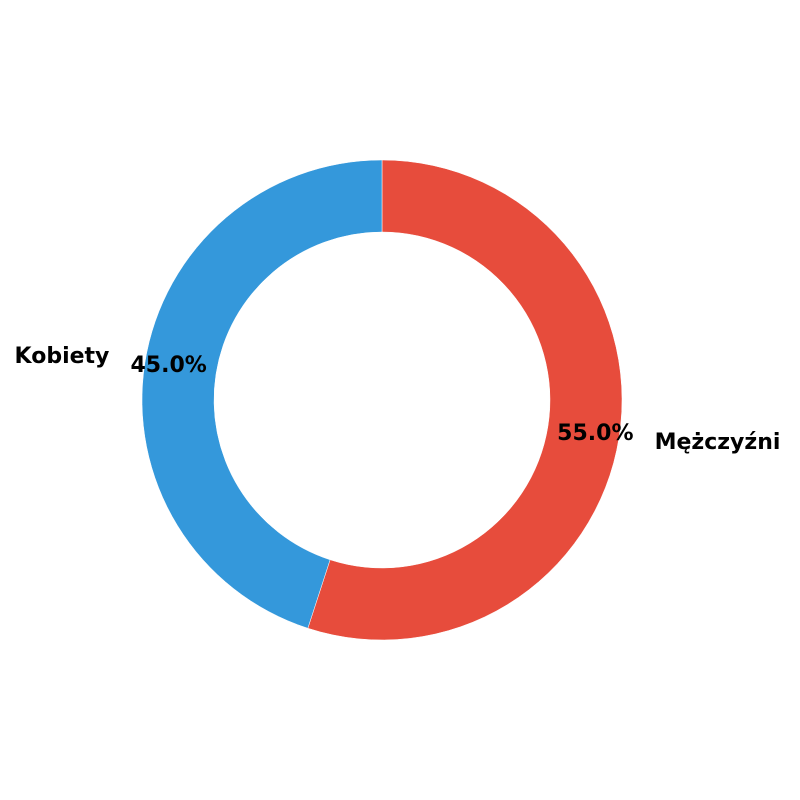 The height and width of the screenshot is (800, 800). Describe the element at coordinates (168, 365) in the screenshot. I see `percent-label-1: 45.0%` at that location.